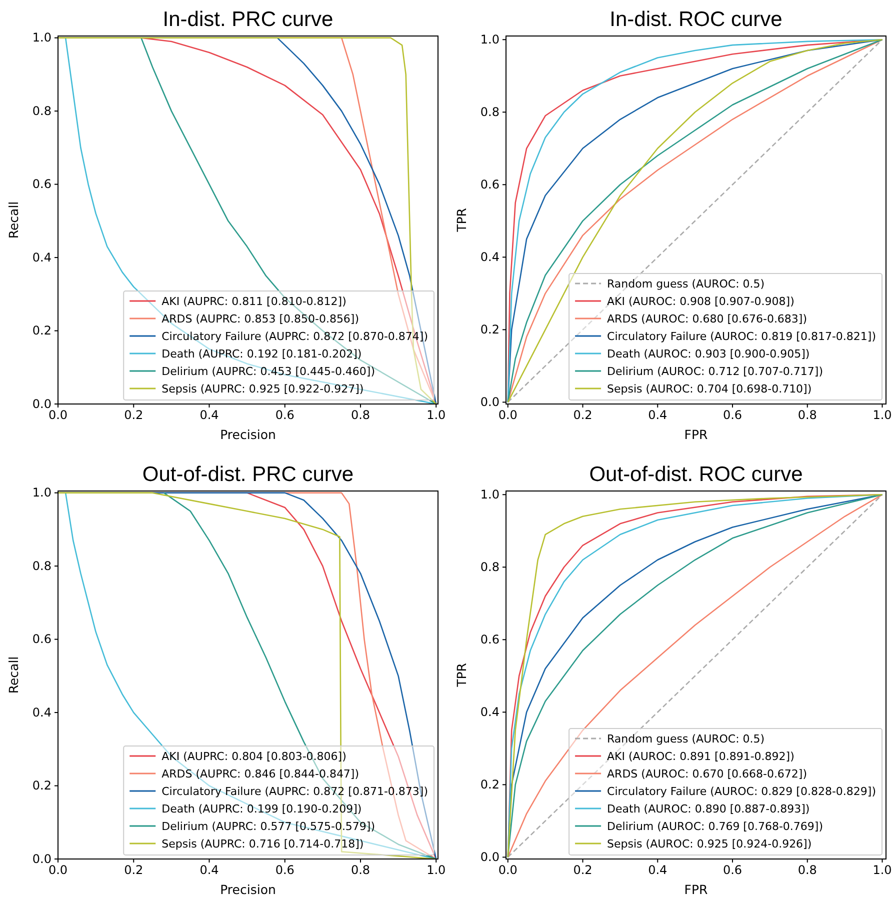 The width and height of the screenshot is (896, 911). What do you see at coordinates (741, 791) in the screenshot?
I see `legend-label: Circulatory Failure (AUROC: 0.829 [0.828-0.829])` at bounding box center [741, 791].